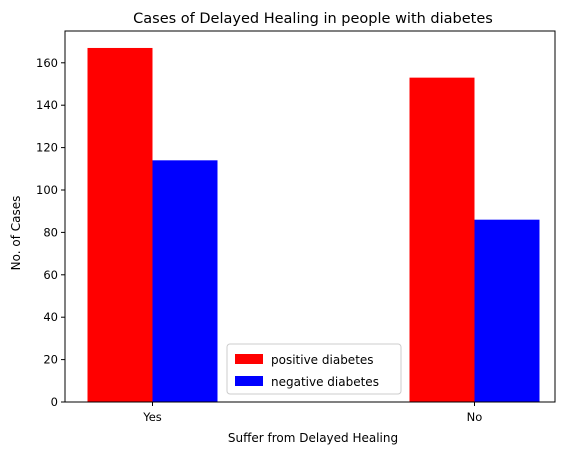 The image size is (571, 455). Describe the element at coordinates (50, 275) in the screenshot. I see `y-tick-label: 60` at that location.